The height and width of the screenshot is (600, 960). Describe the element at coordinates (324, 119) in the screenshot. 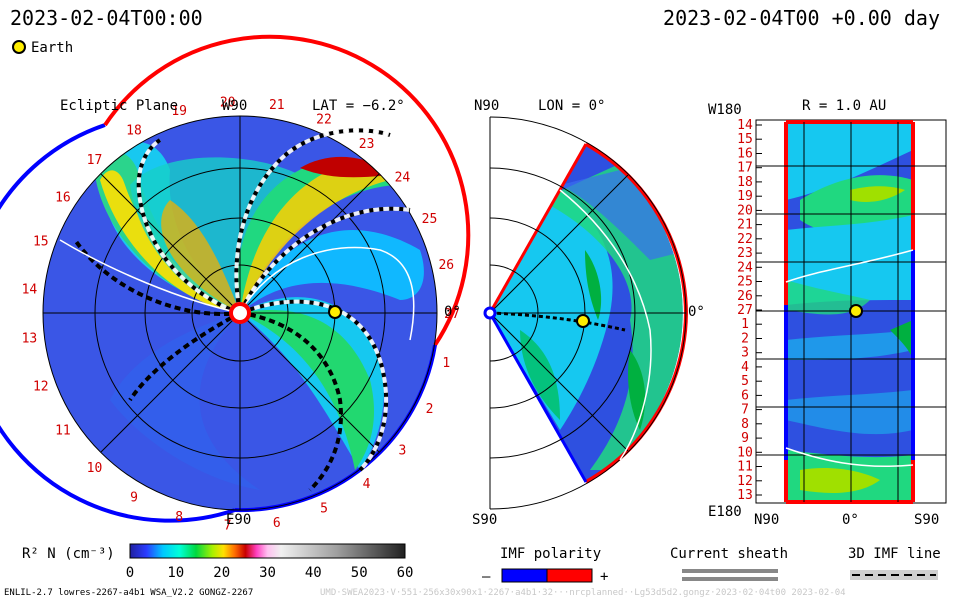

I see `carrington-label: 22` at that location.